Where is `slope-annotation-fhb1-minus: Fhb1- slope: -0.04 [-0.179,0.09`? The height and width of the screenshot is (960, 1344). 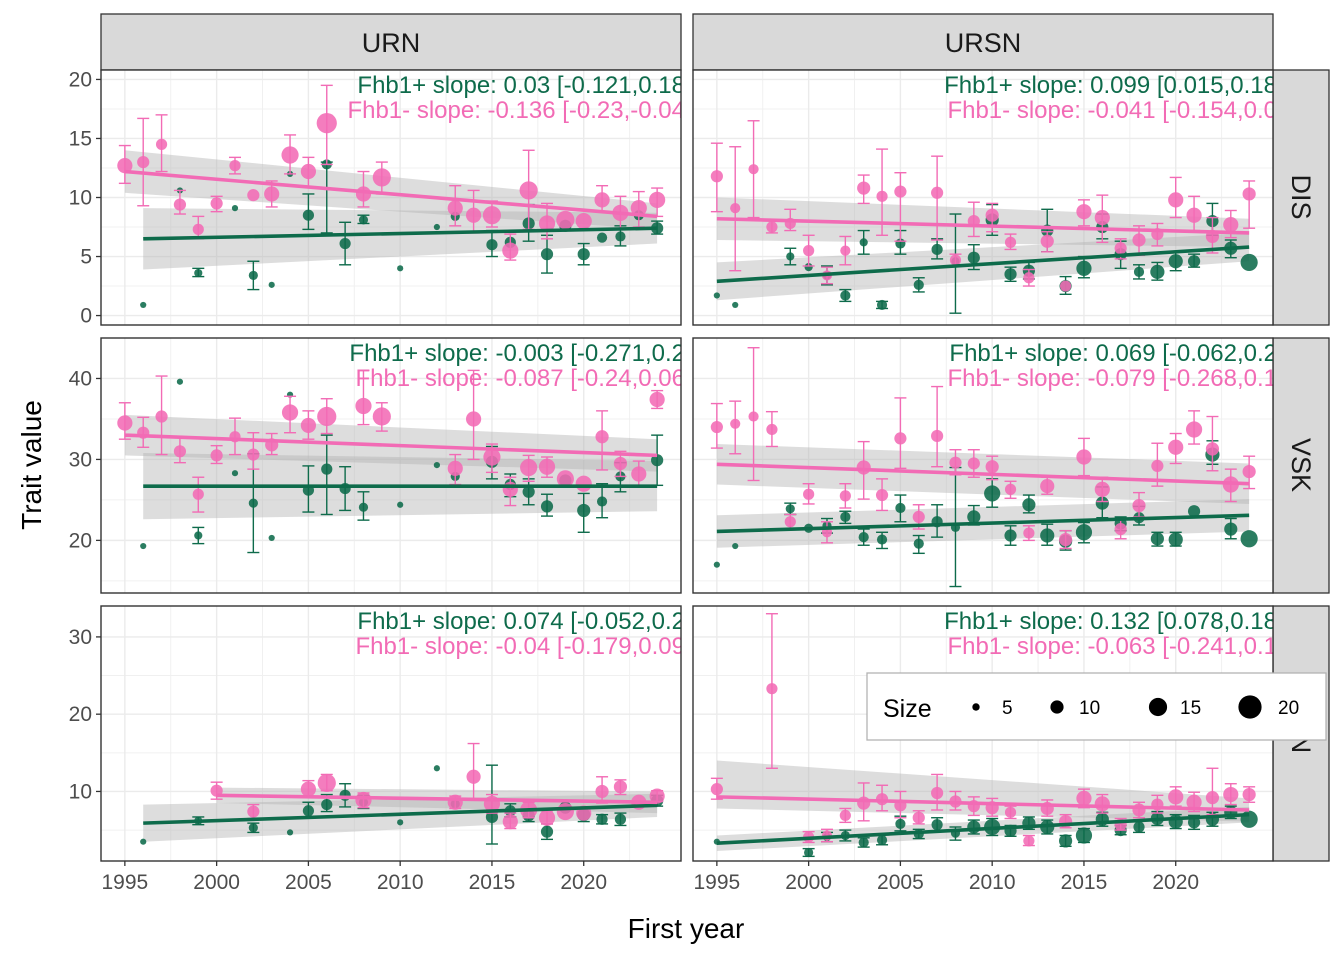 slope-annotation-fhb1-minus: Fhb1- slope: -0.04 [-0.179,0.09 is located at coordinates (520, 646).